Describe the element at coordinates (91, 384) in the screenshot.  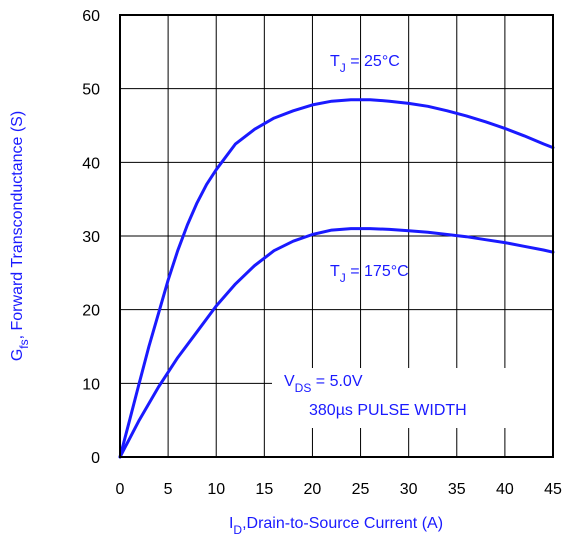
I see `y-tick-label: 10` at that location.